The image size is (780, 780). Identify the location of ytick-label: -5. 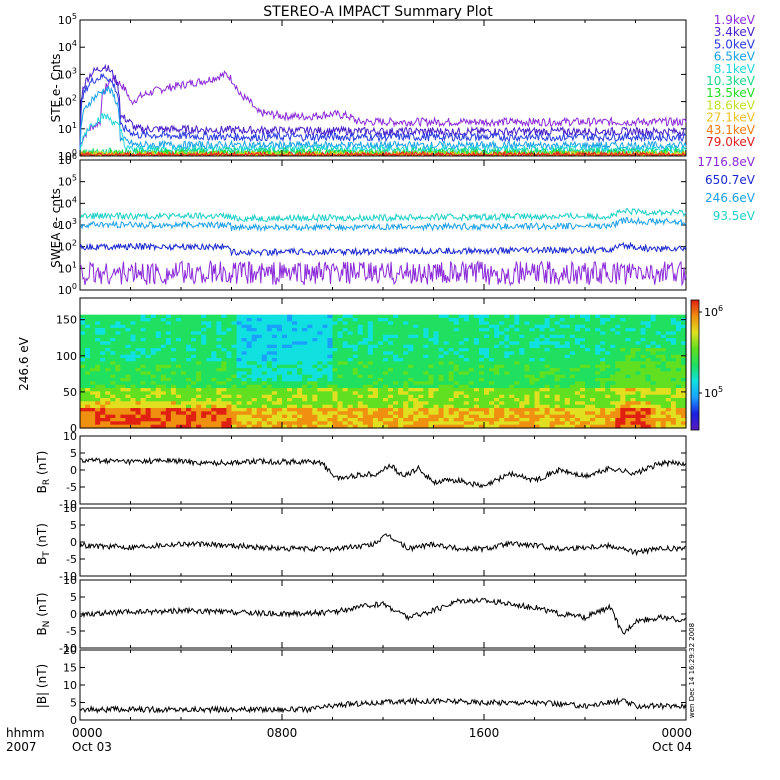
(71, 487).